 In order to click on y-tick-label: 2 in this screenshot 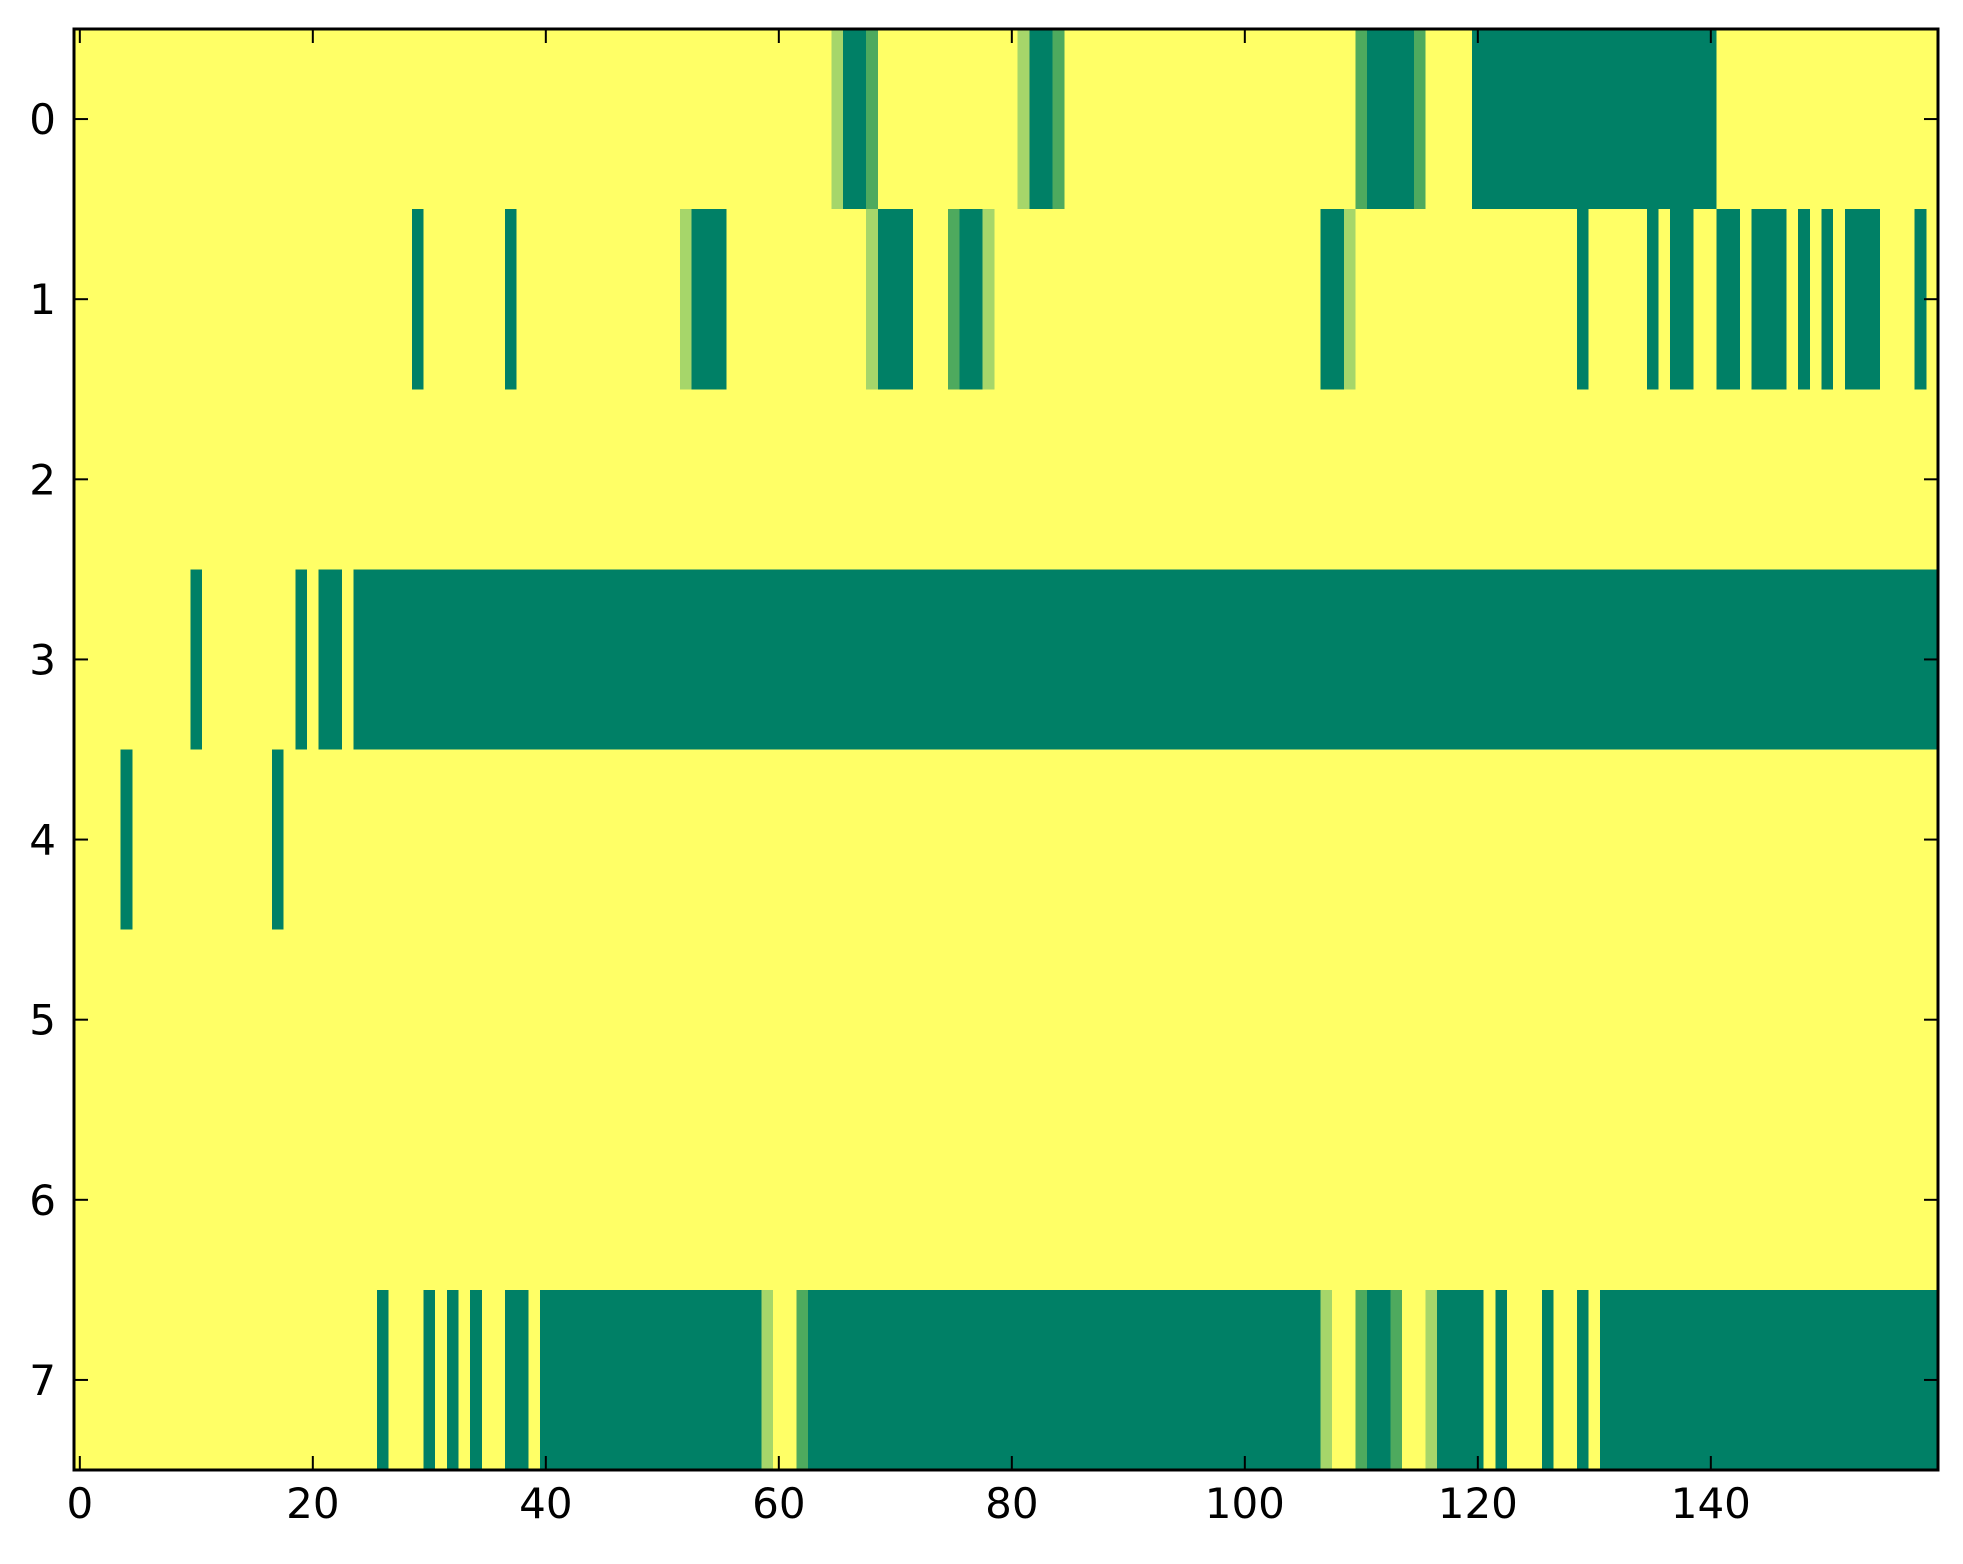, I will do `click(42, 479)`.